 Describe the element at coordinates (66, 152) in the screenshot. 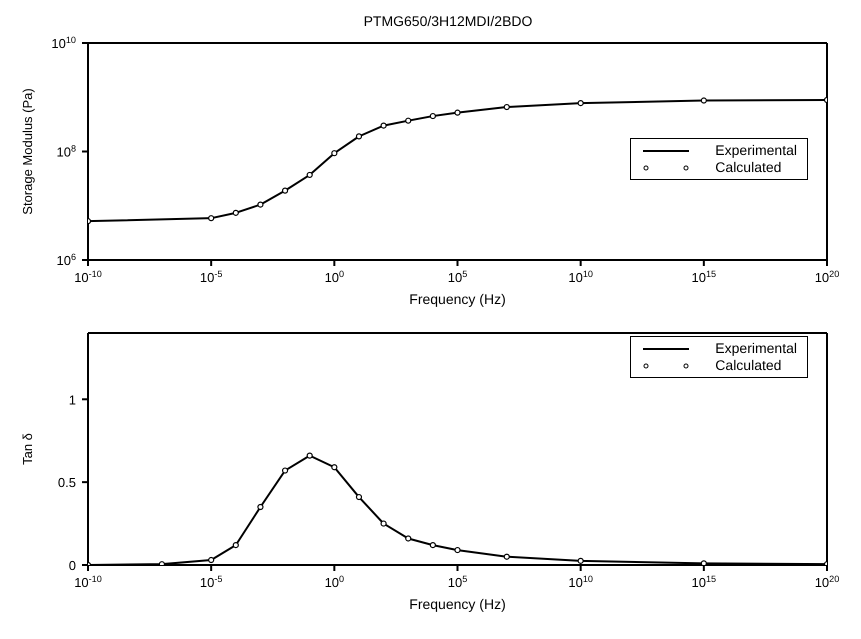

I see `y-tick-label: 10$^{8}$` at that location.